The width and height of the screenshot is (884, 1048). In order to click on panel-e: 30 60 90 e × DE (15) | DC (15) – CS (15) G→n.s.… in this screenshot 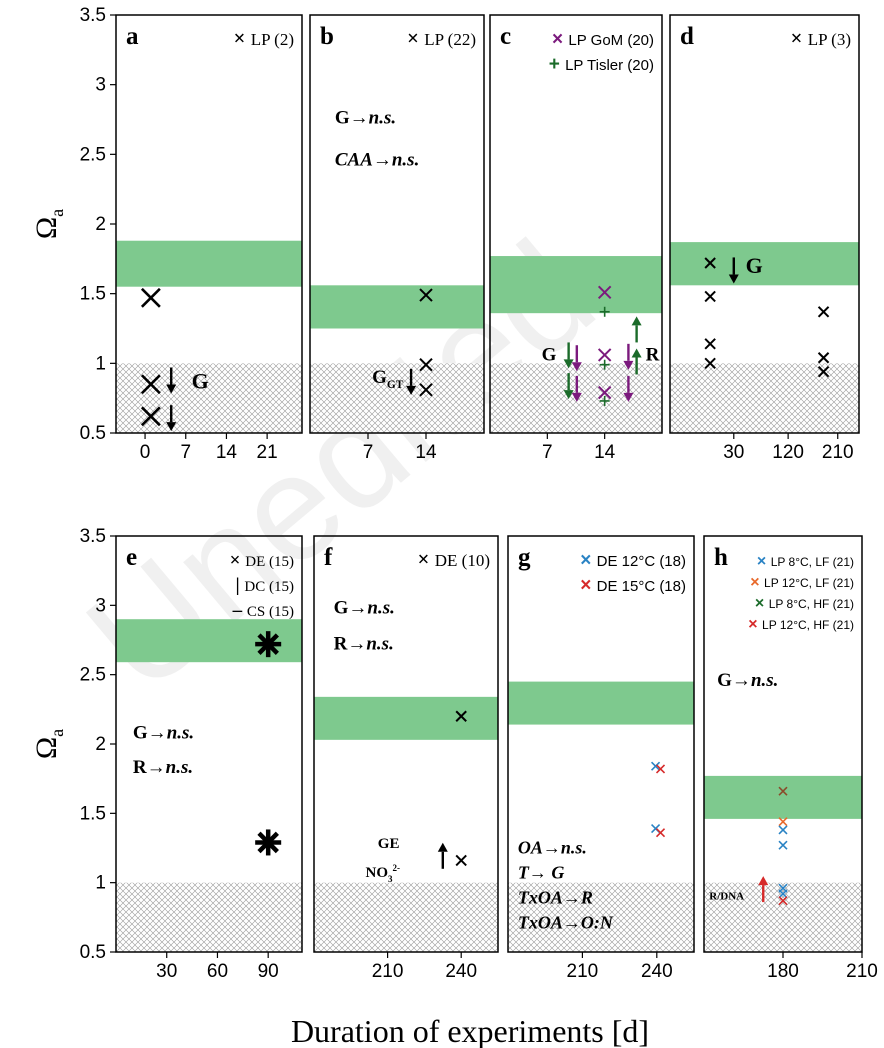, I will do `click(209, 758)`.